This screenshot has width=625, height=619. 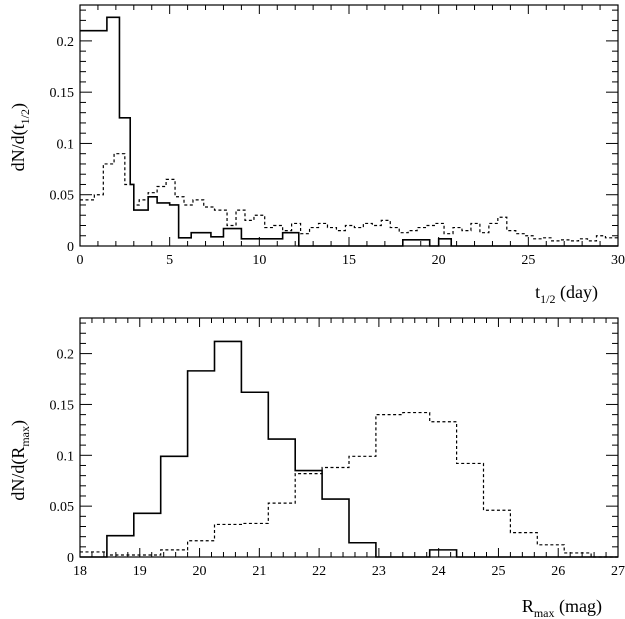 What do you see at coordinates (259, 260) in the screenshot?
I see `x-tick-label: 10` at bounding box center [259, 260].